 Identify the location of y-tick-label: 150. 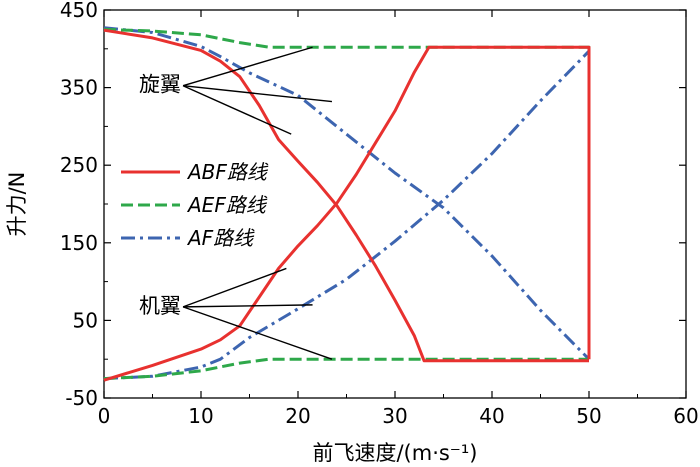
(79, 243).